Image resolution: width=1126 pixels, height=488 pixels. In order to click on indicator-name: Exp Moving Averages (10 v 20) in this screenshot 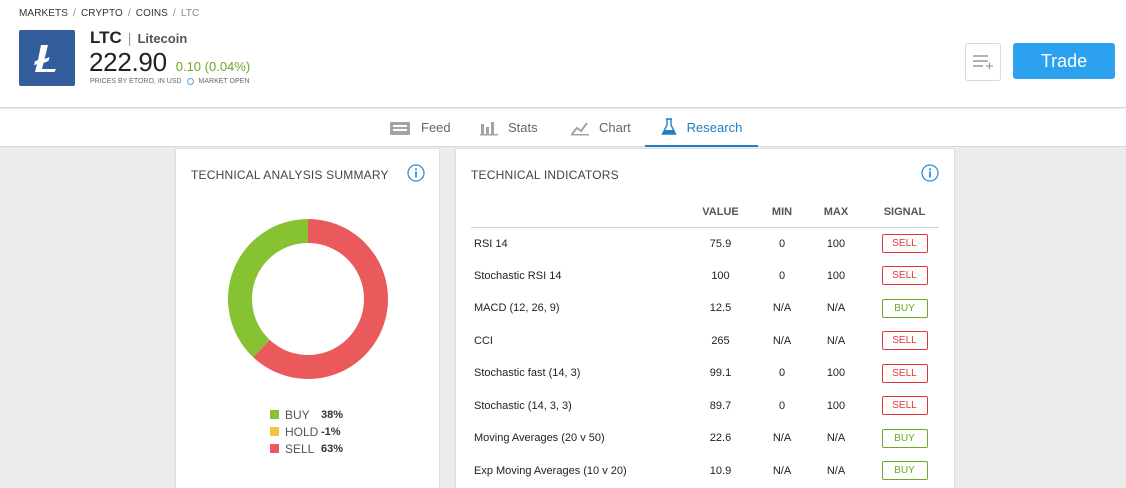, I will do `click(550, 470)`.